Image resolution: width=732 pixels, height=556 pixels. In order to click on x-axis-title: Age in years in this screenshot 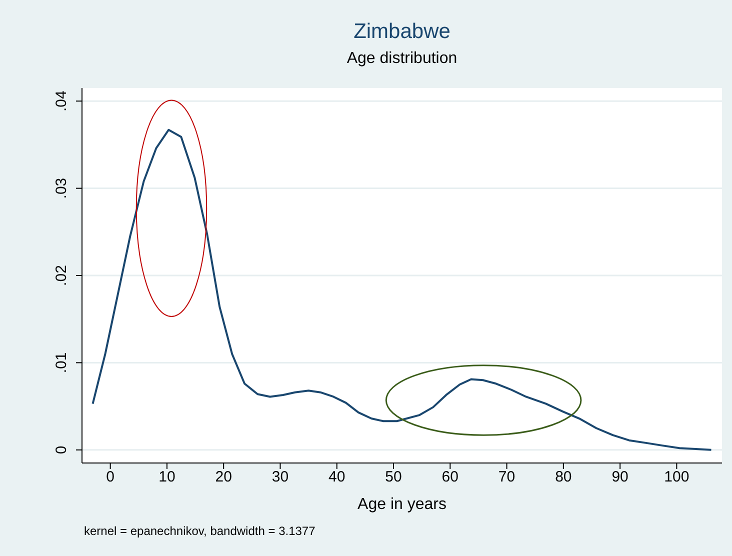, I will do `click(402, 505)`.